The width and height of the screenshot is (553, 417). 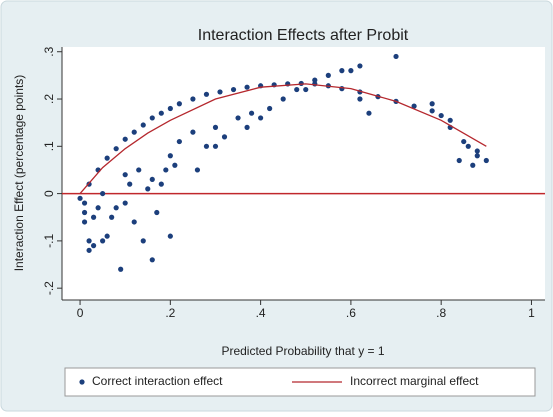 What do you see at coordinates (49, 288) in the screenshot?
I see `y-tick-label: -.2` at bounding box center [49, 288].